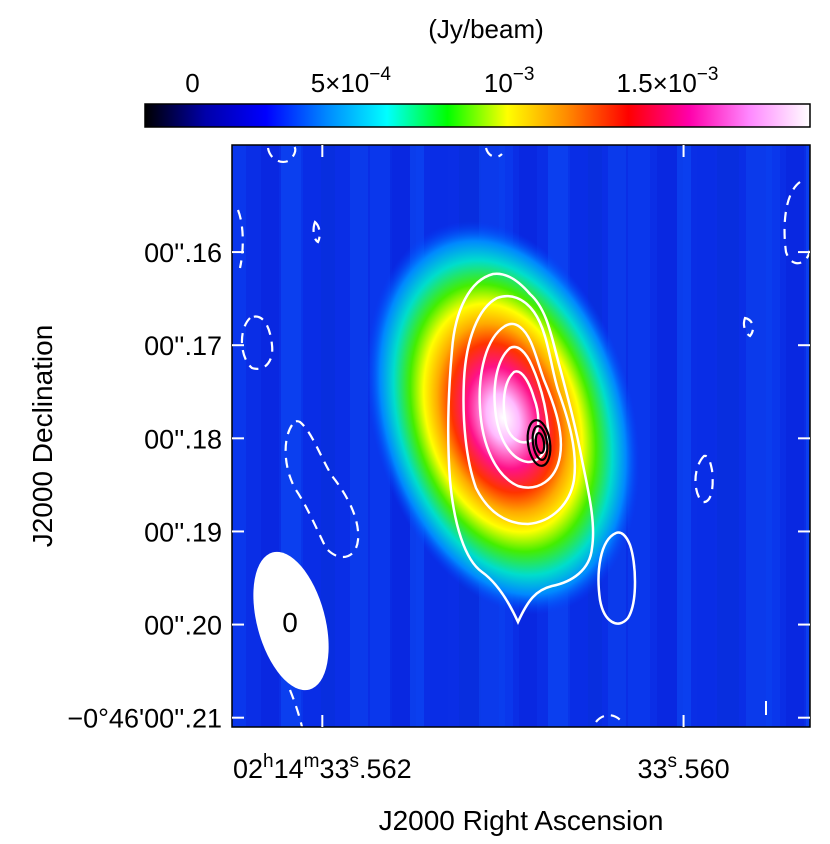  What do you see at coordinates (192, 83) in the screenshot?
I see `colorbar-tick-label: 0` at bounding box center [192, 83].